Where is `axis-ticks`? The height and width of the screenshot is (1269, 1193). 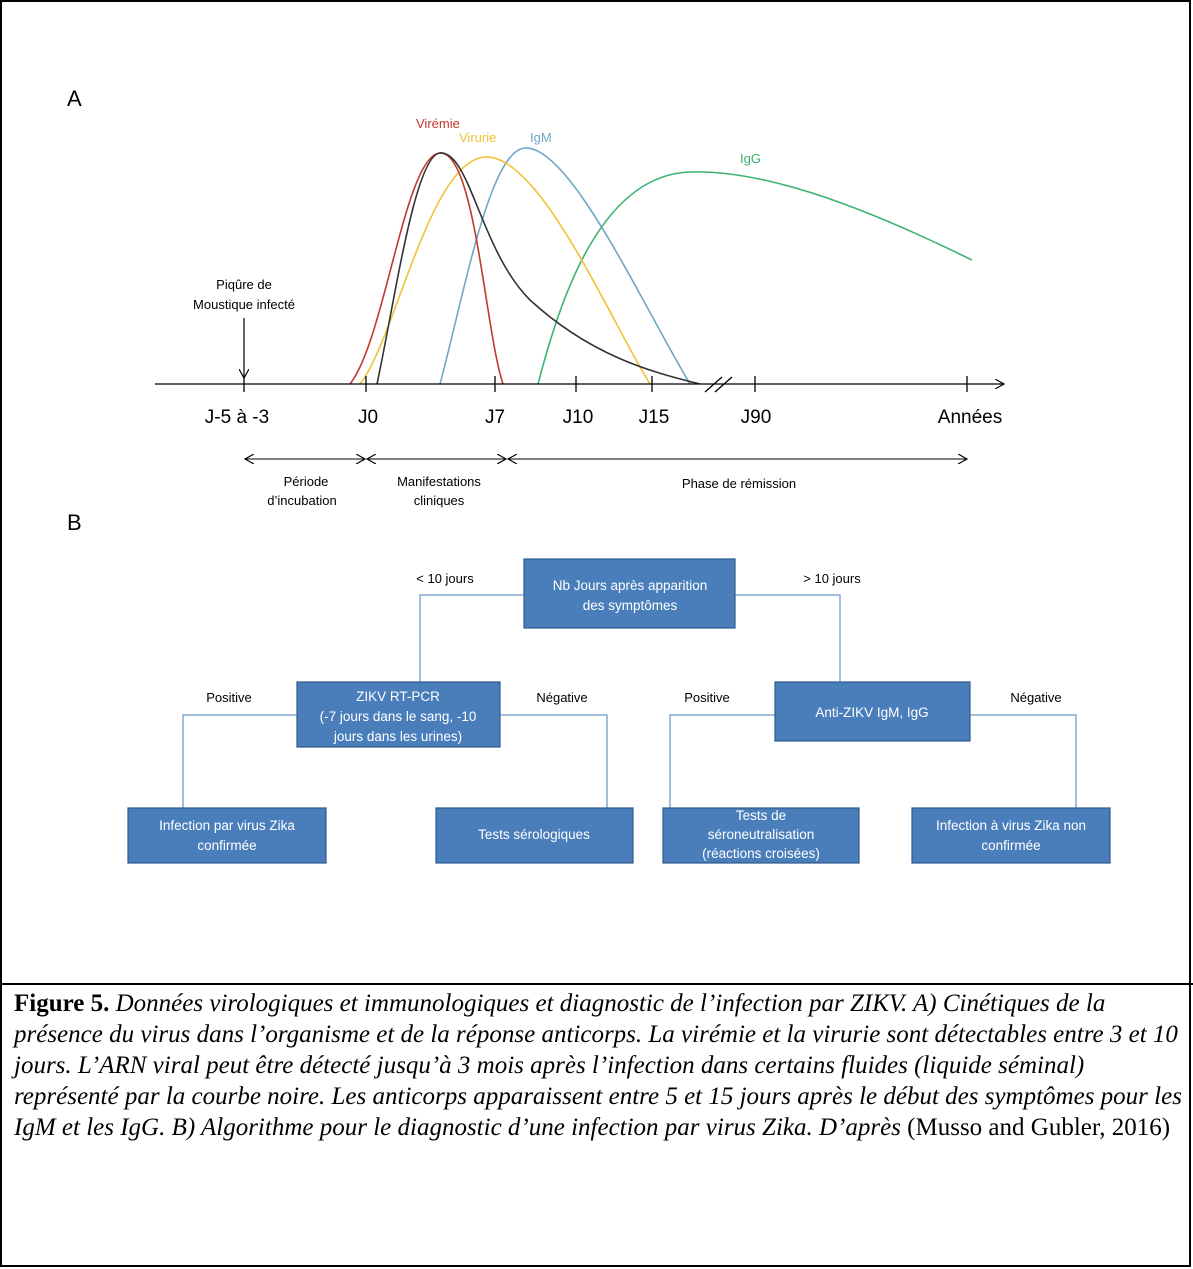
axis-ticks is located at coordinates (605, 384).